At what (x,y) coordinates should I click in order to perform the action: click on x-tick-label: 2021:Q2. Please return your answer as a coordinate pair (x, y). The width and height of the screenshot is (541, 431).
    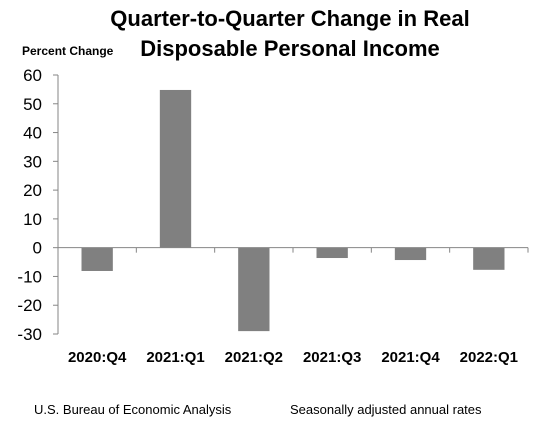
    Looking at the image, I should click on (254, 357).